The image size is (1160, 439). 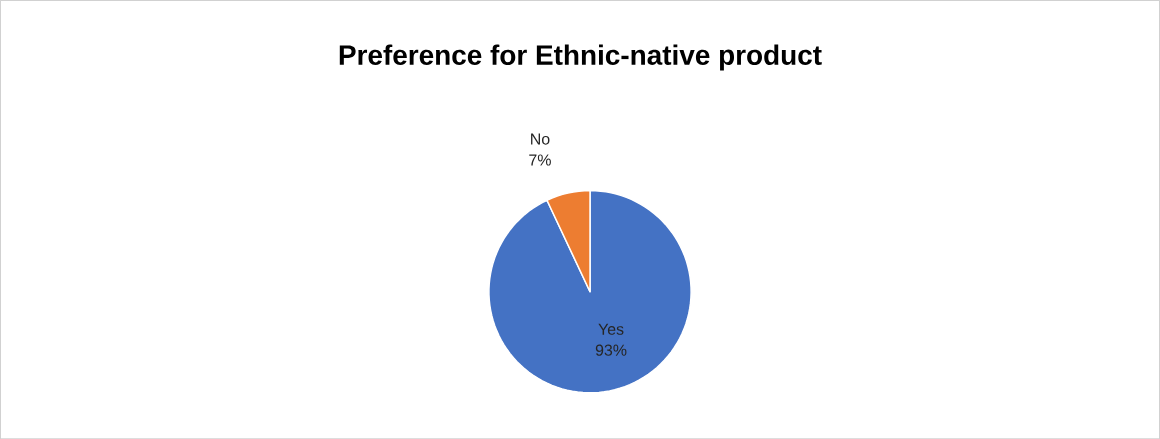 I want to click on data-label: 7%, so click(x=540, y=160).